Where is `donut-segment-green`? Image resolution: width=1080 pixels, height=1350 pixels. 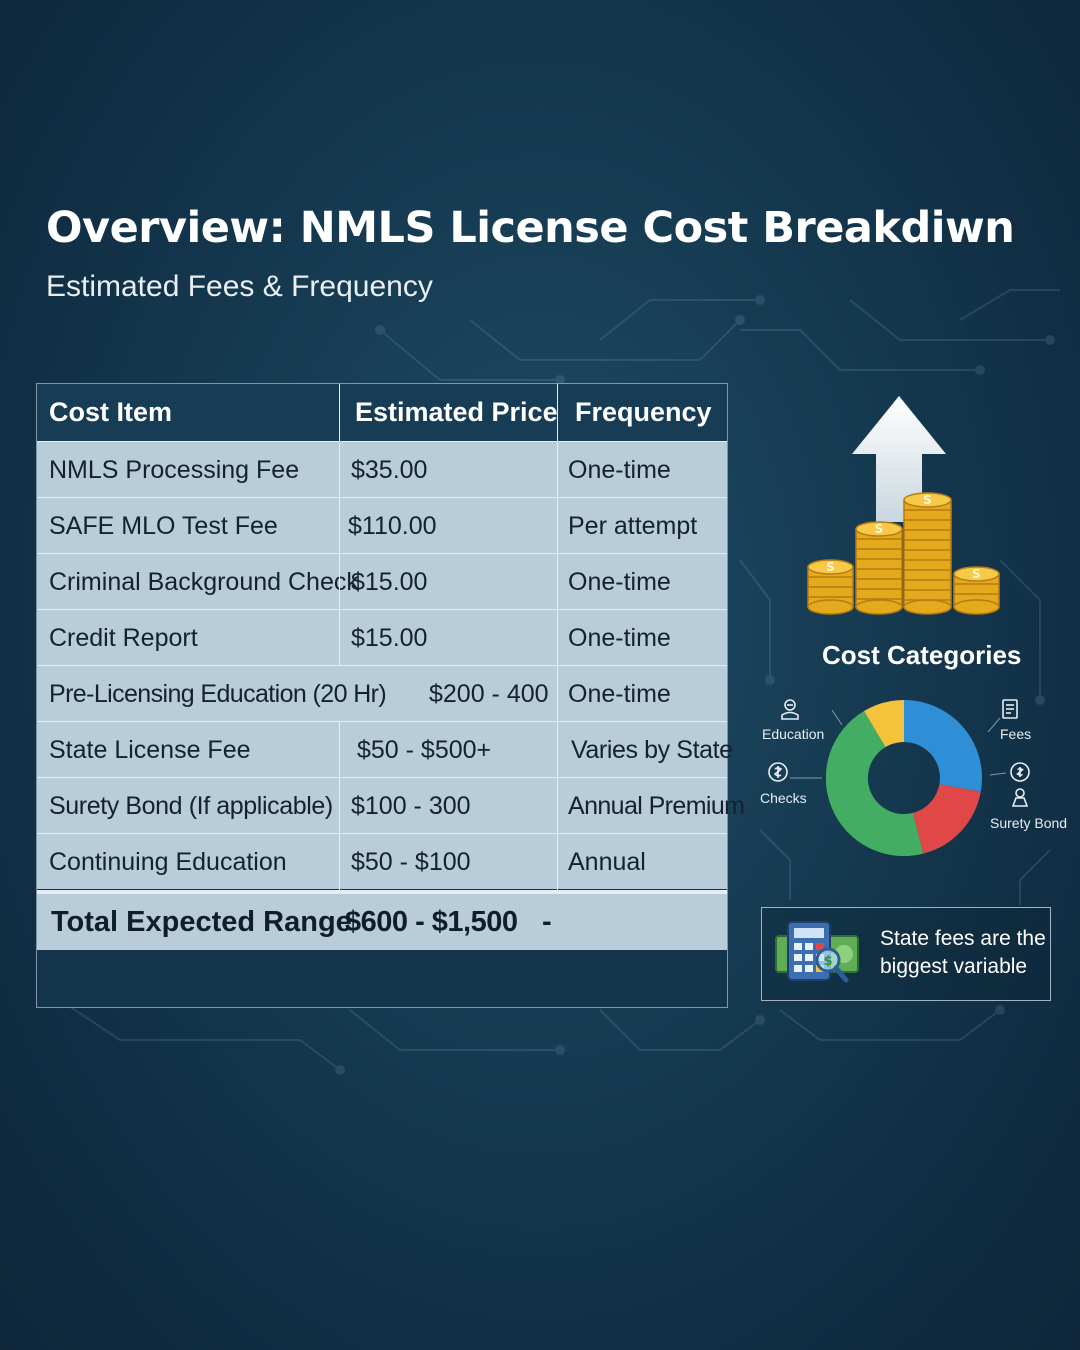 donut-segment-green is located at coordinates (875, 783).